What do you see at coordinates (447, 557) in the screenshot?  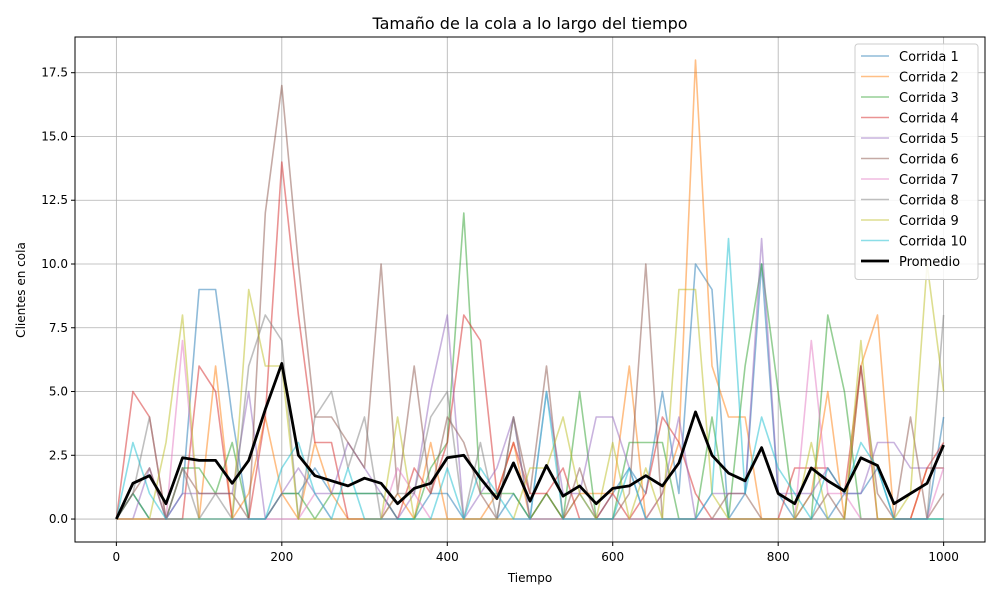 I see `x-tick-label: 400` at bounding box center [447, 557].